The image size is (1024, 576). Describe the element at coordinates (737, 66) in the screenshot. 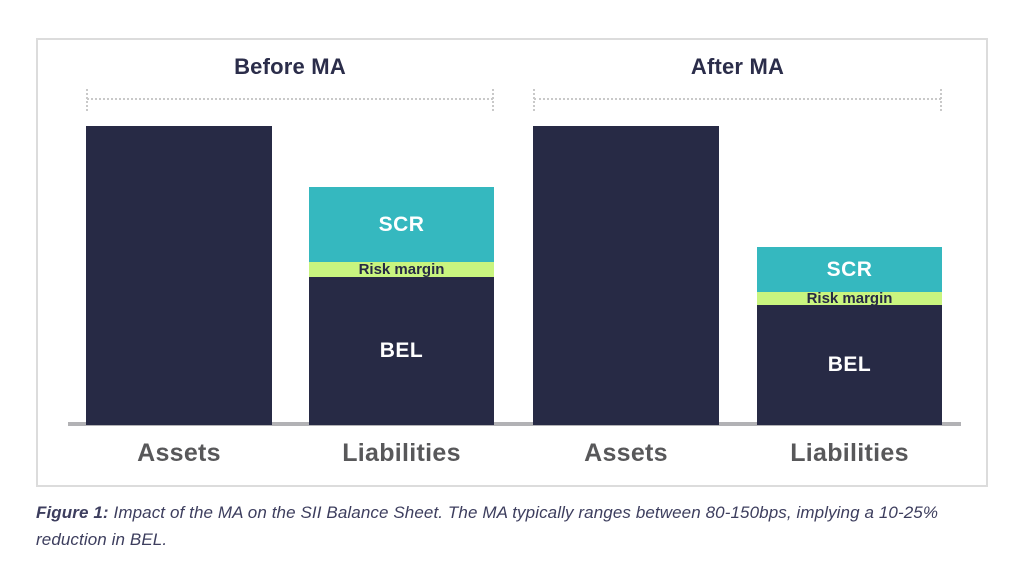

I see `panel-title-after-ma: After MA` at that location.